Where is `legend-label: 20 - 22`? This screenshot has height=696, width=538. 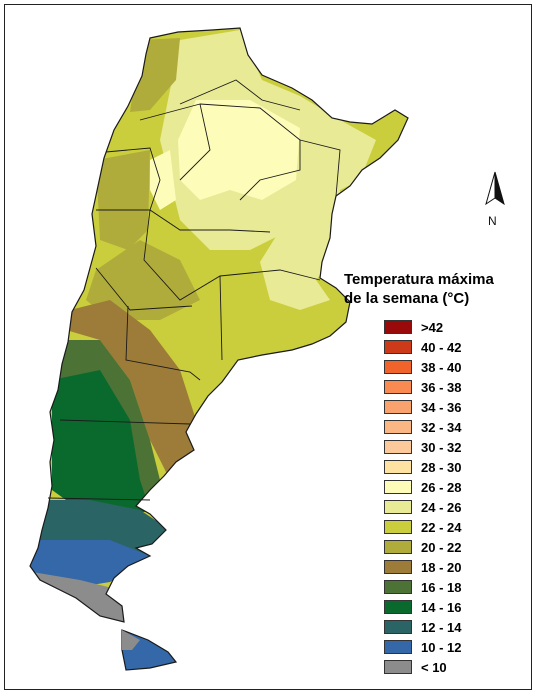
legend-label: 20 - 22 is located at coordinates (441, 547).